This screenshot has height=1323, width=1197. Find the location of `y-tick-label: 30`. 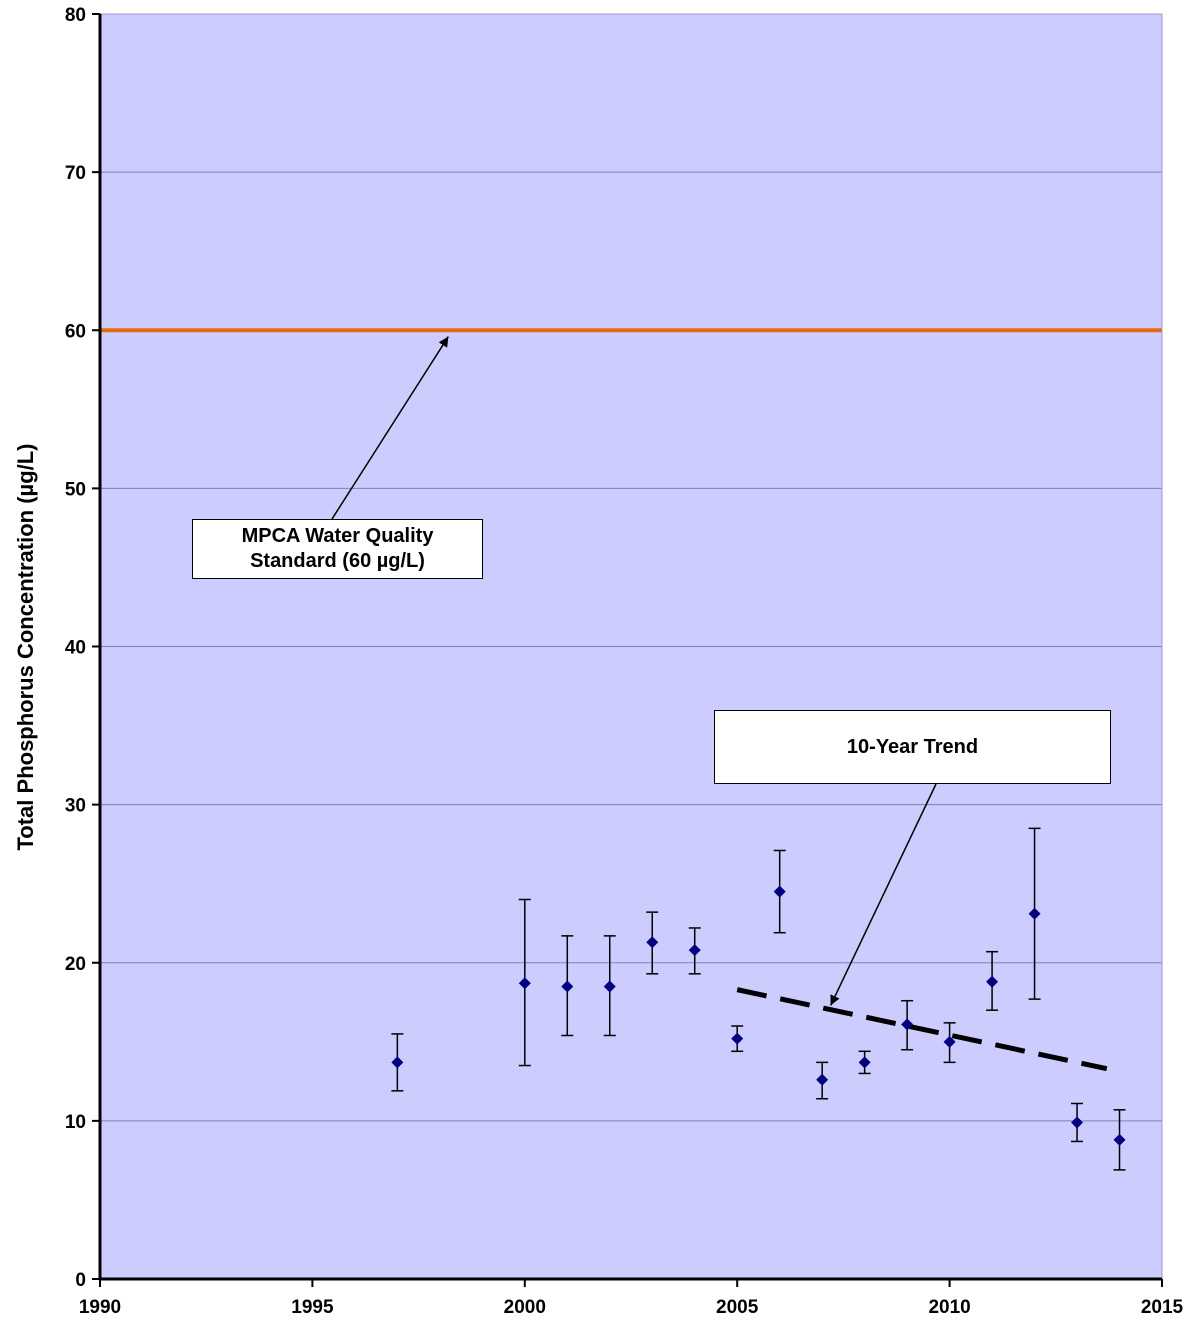

y-tick-label: 30 is located at coordinates (75, 806).